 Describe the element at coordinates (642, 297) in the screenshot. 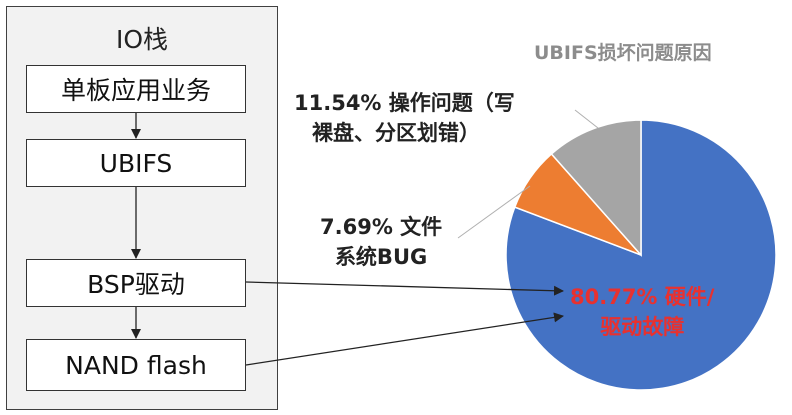

I see `slice-label-hardware-line1: 80.77% 硬件/` at that location.